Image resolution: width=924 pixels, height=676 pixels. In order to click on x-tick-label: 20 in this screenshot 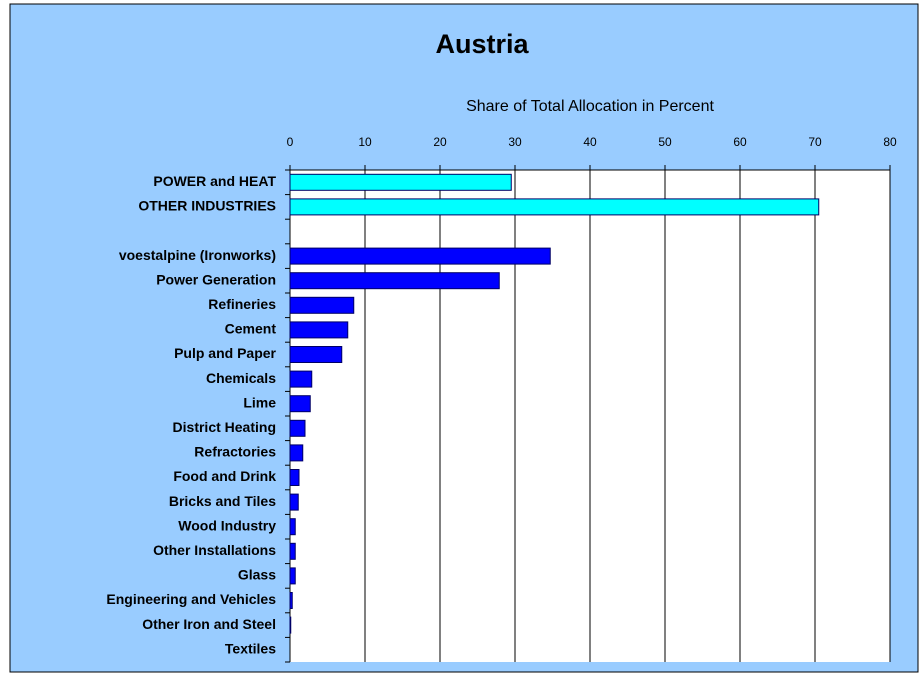, I will do `click(440, 142)`.